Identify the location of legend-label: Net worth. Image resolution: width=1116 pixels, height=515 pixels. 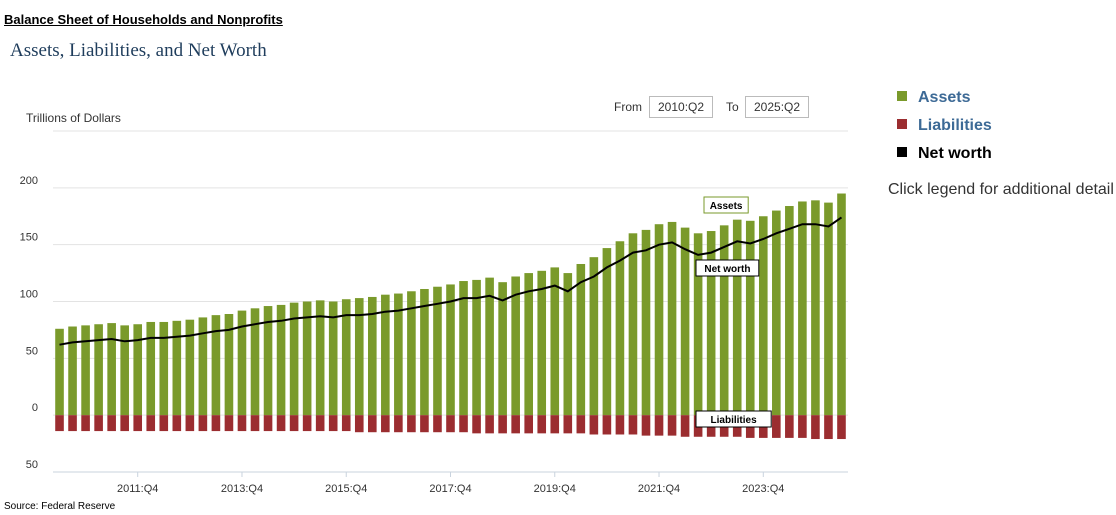
(955, 153).